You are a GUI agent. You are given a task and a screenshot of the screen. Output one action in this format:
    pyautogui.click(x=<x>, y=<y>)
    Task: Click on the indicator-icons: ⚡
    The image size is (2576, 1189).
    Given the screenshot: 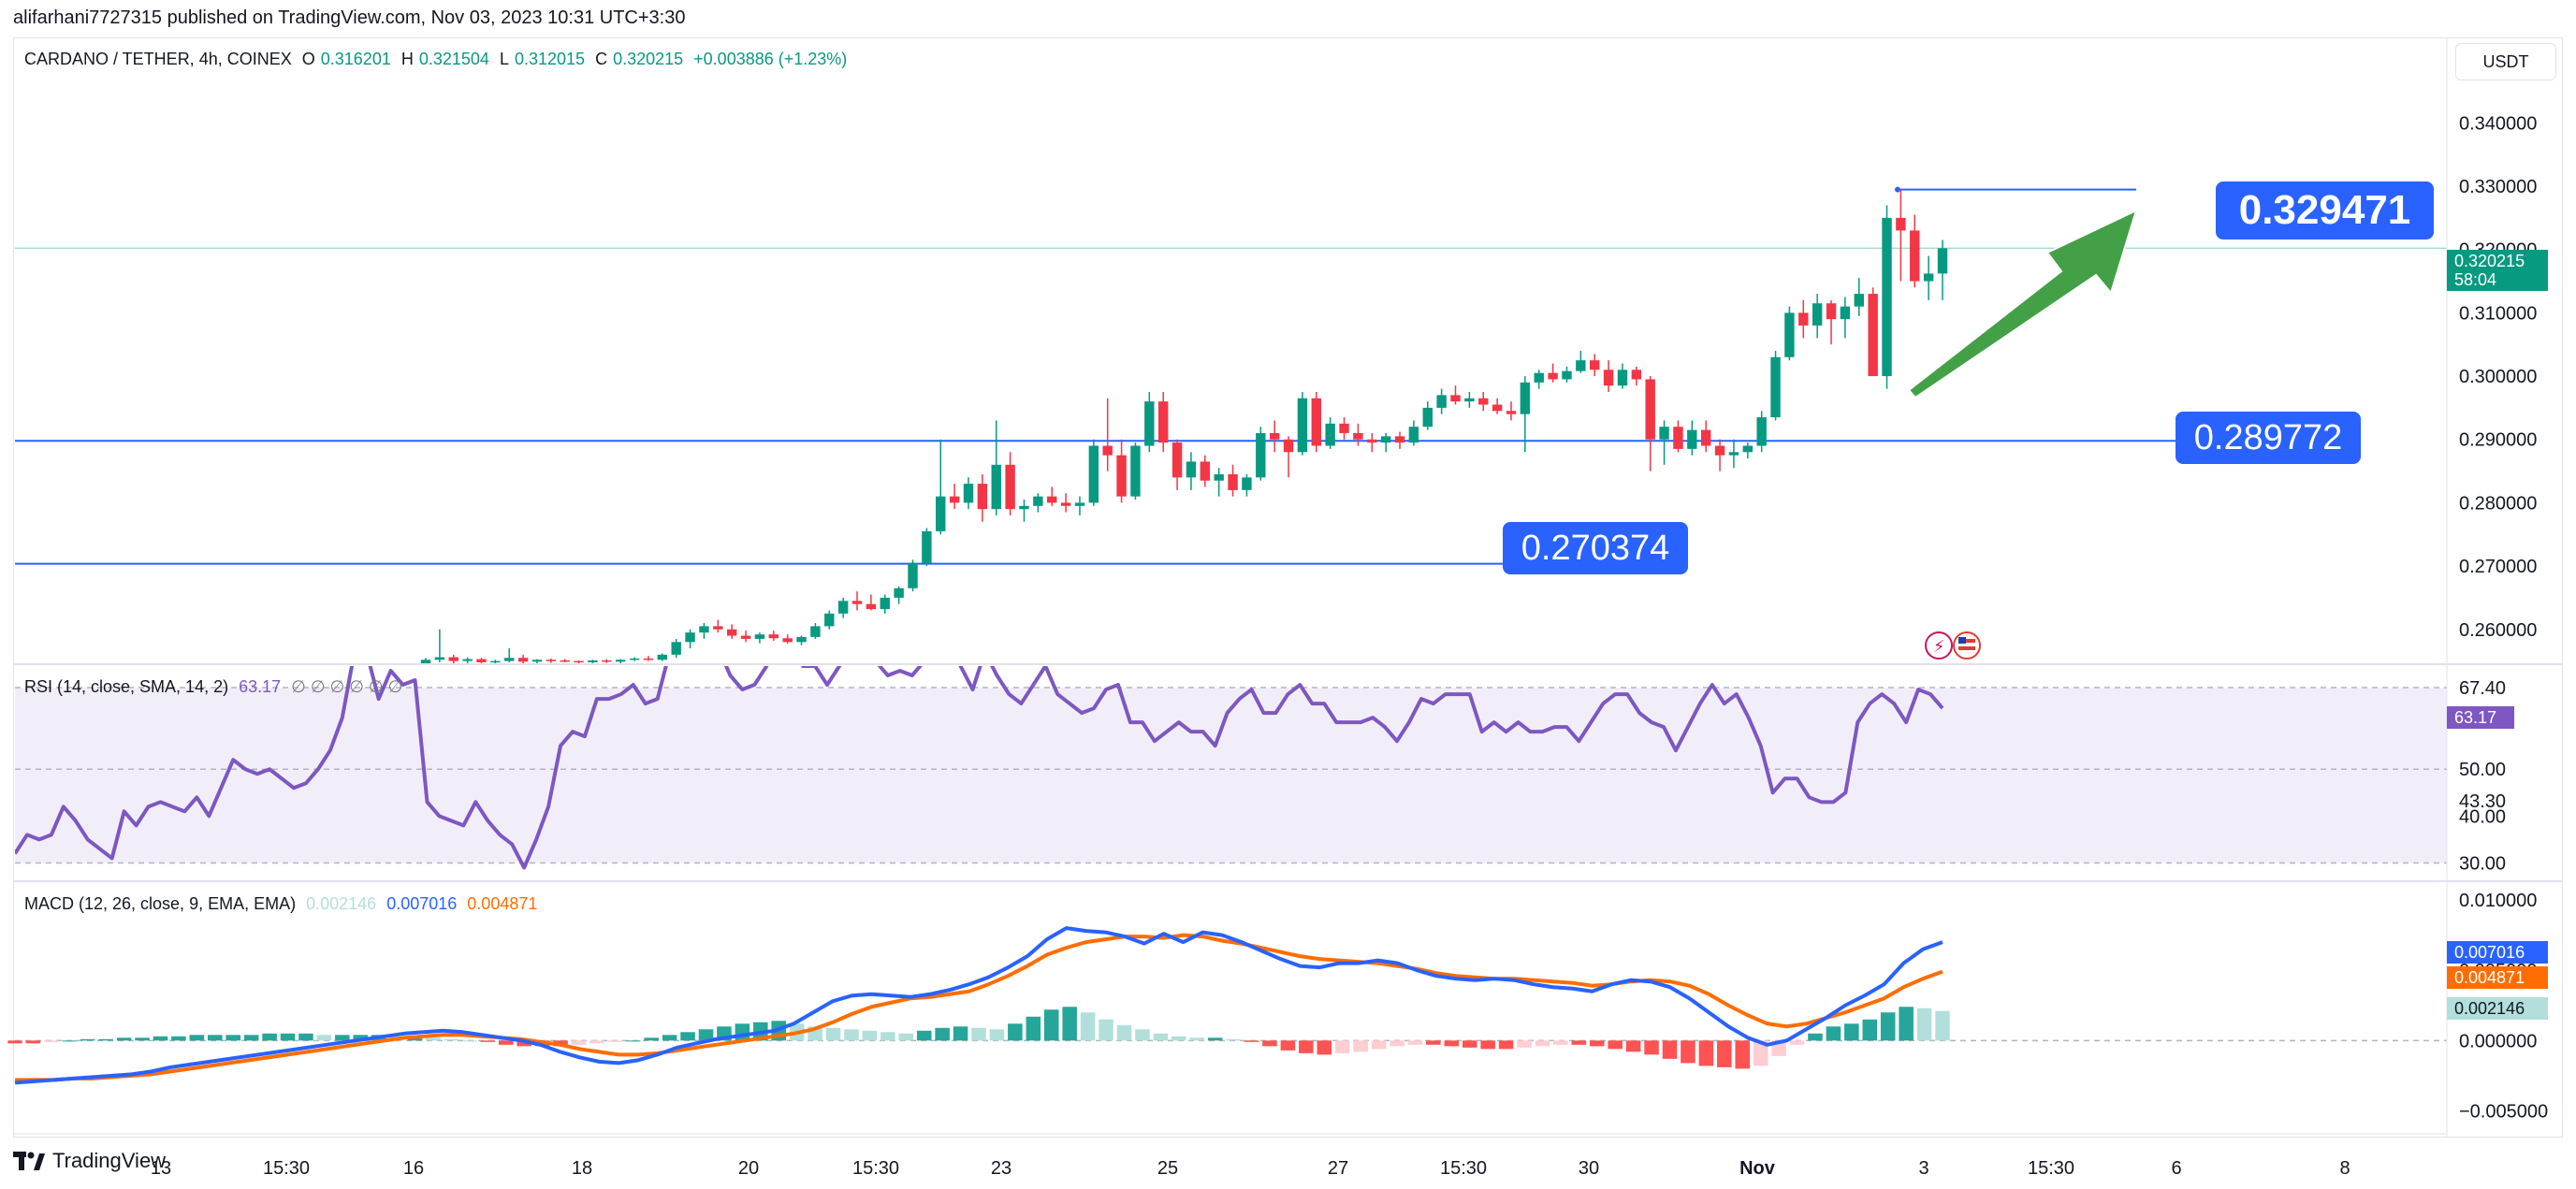 What is the action you would take?
    pyautogui.click(x=1953, y=645)
    